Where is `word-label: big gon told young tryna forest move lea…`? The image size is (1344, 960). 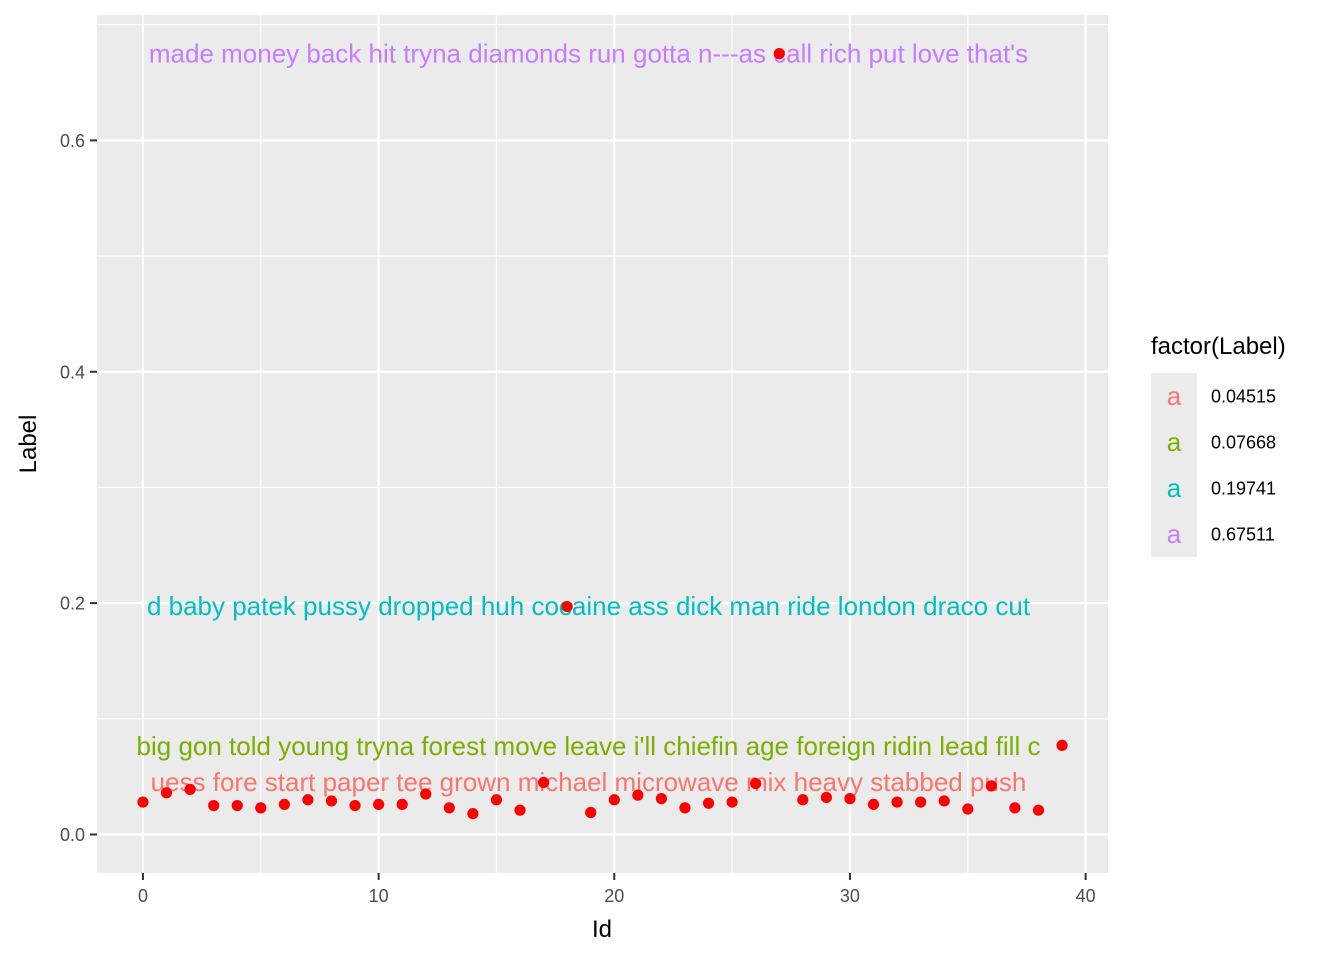 word-label: big gon told young tryna forest move lea… is located at coordinates (589, 746).